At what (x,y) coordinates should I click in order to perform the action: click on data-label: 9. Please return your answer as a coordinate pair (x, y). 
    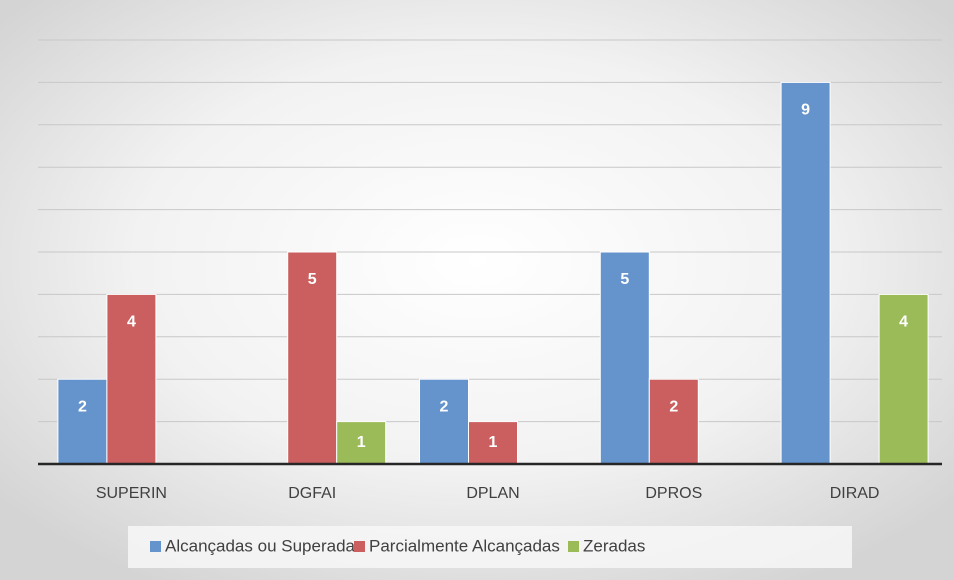
    Looking at the image, I should click on (805, 110).